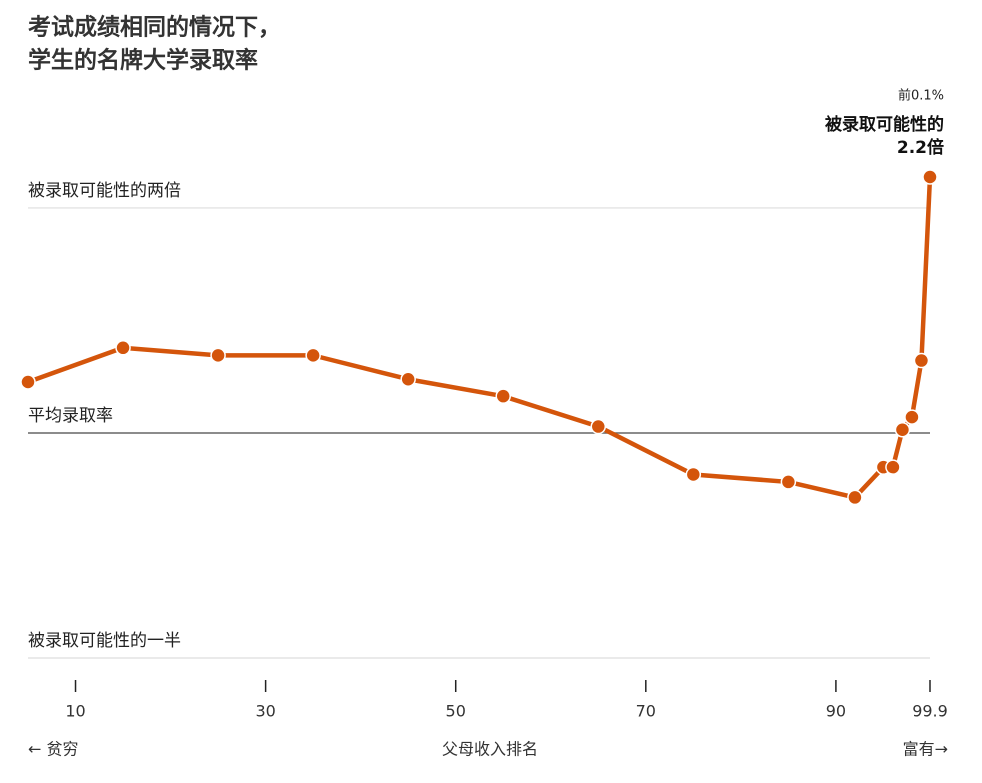  I want to click on chart-title: 考试成绩相同的情况下，, so click(154, 27).